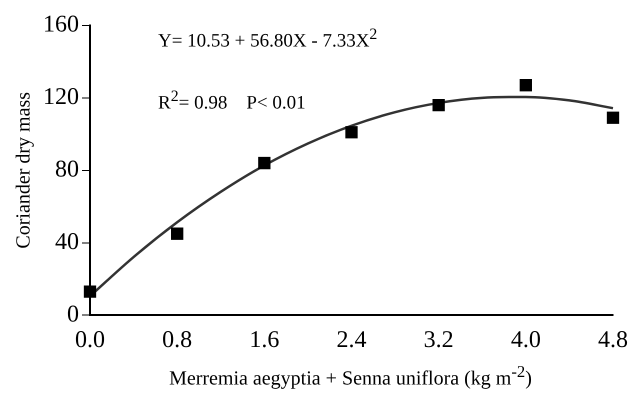 The image size is (641, 410). I want to click on y-tick-label: 40, so click(67, 242).